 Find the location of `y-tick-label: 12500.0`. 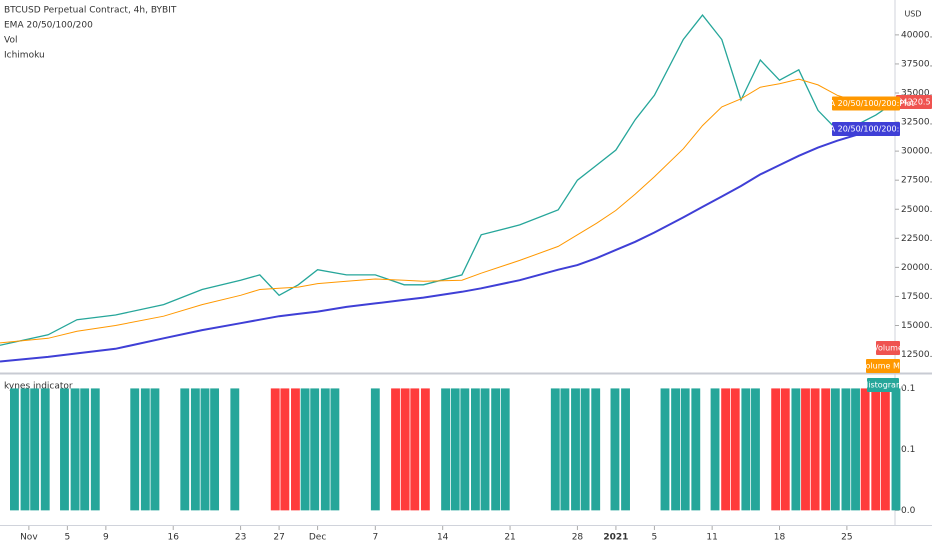

y-tick-label: 12500.0 is located at coordinates (916, 355).